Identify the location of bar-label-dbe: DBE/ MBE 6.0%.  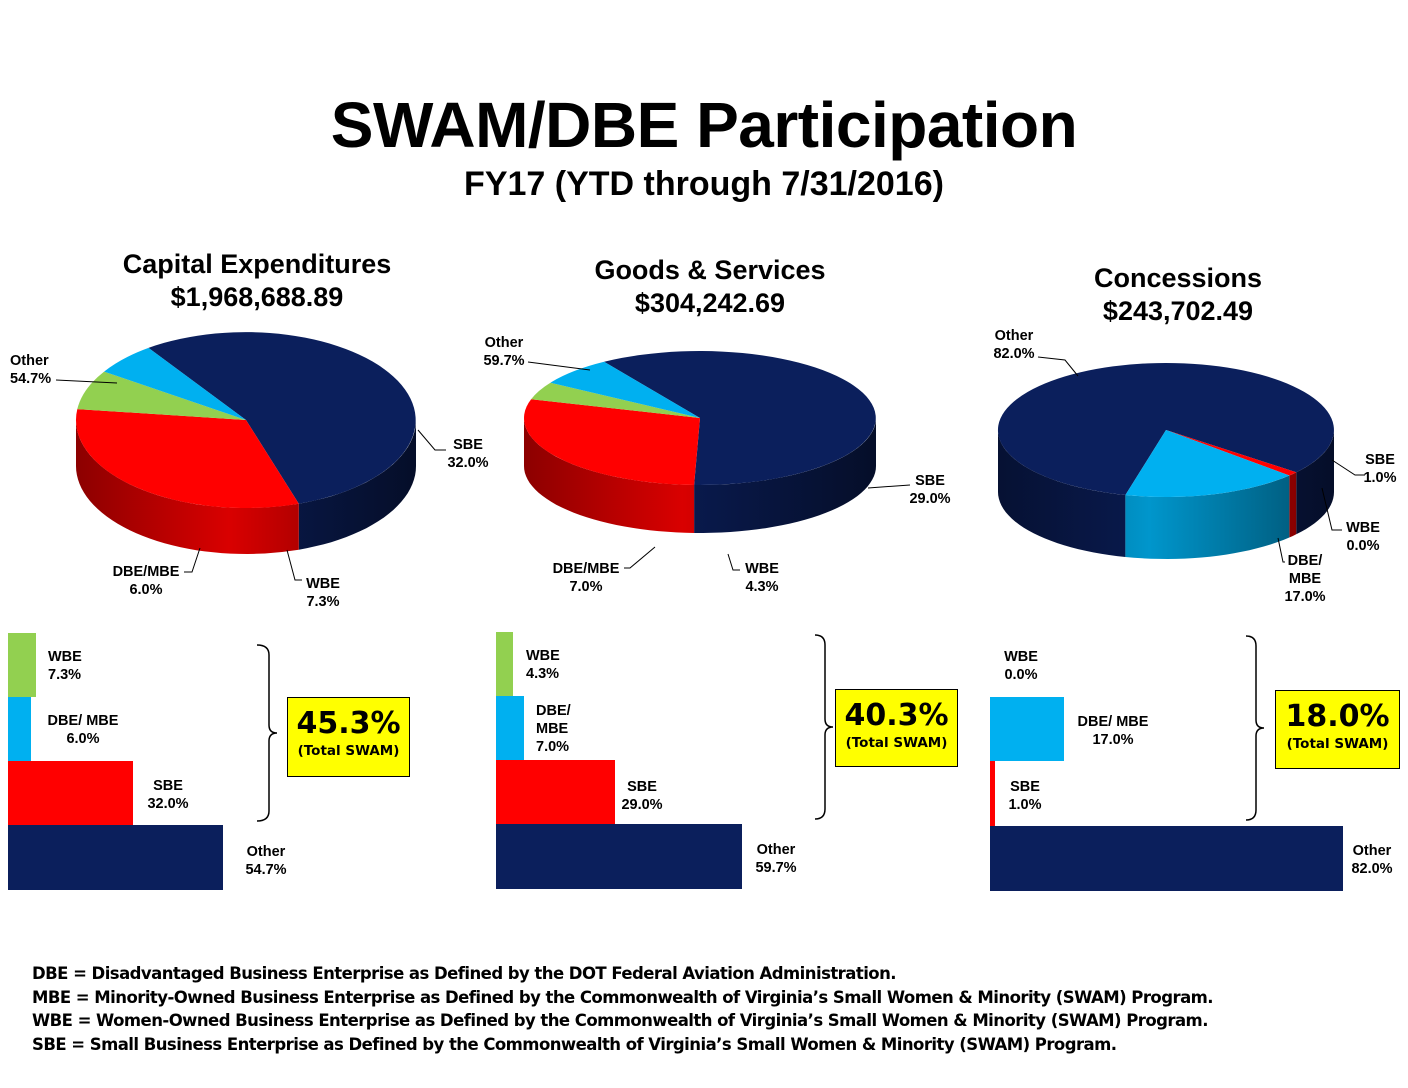
(83, 730).